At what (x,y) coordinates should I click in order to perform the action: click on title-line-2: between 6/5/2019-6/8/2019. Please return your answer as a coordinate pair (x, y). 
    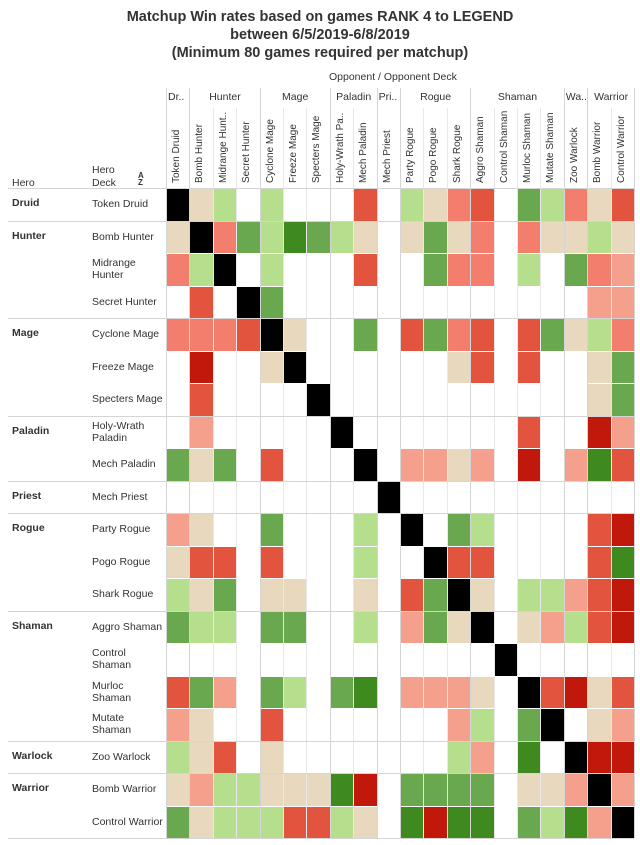
    Looking at the image, I should click on (320, 35).